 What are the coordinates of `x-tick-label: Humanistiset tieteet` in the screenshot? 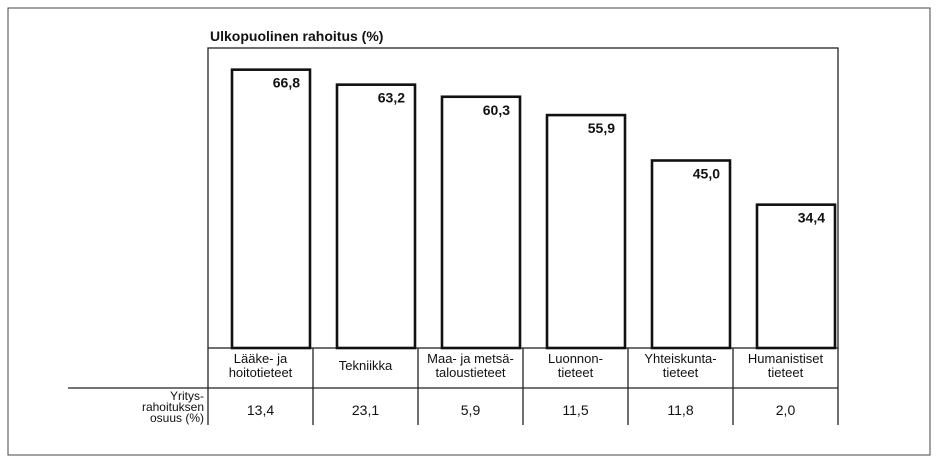 It's located at (786, 365).